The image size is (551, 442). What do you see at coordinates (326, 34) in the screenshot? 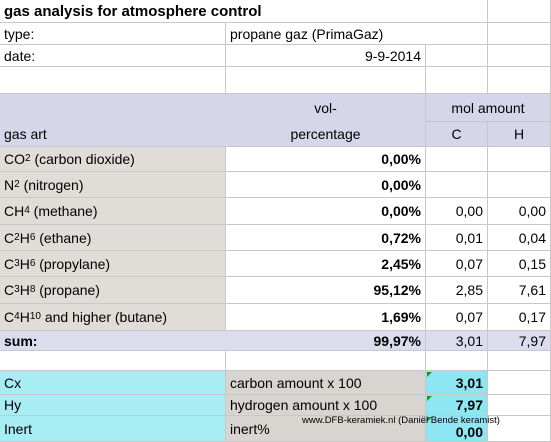
I see `type-value: propane gaz (PrimaGaz)` at bounding box center [326, 34].